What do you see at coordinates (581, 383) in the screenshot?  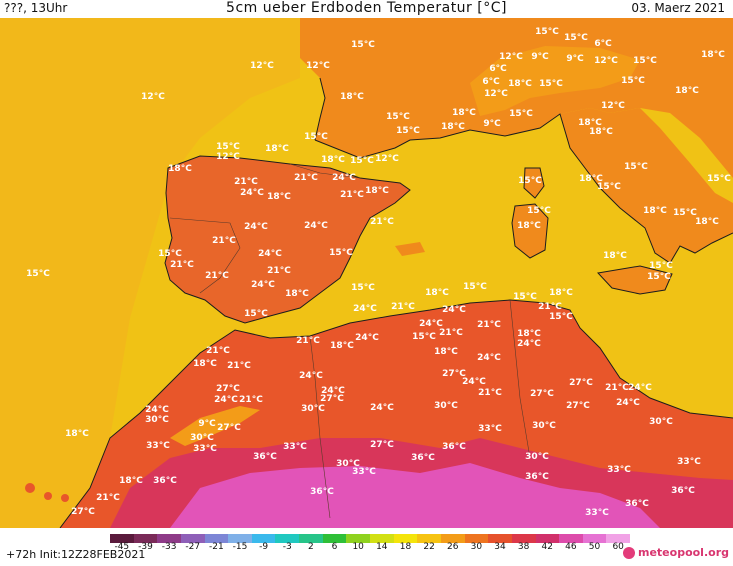 I see `temperature-label: 27°C` at bounding box center [581, 383].